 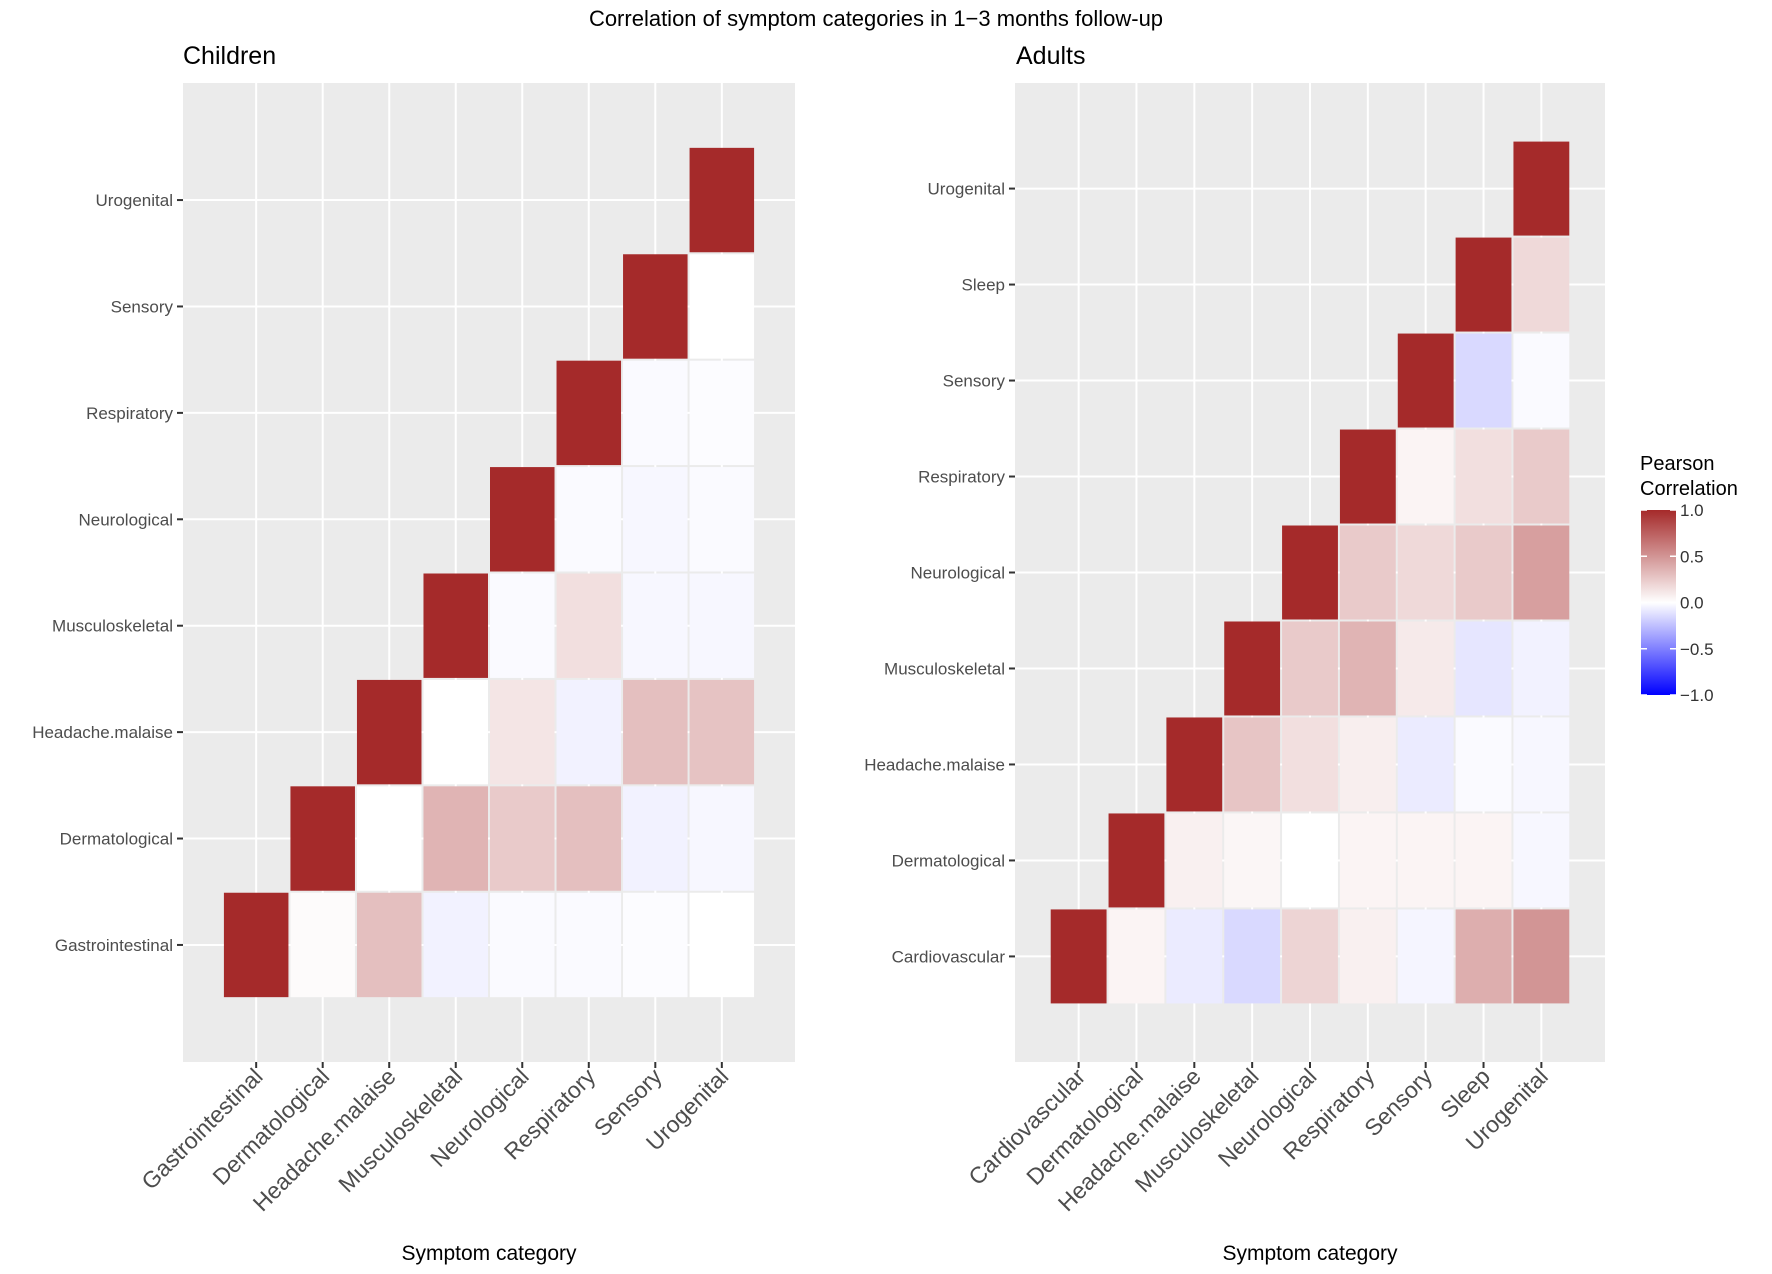 I want to click on x-axis-title-adults: Symptom category, so click(x=1310, y=1253).